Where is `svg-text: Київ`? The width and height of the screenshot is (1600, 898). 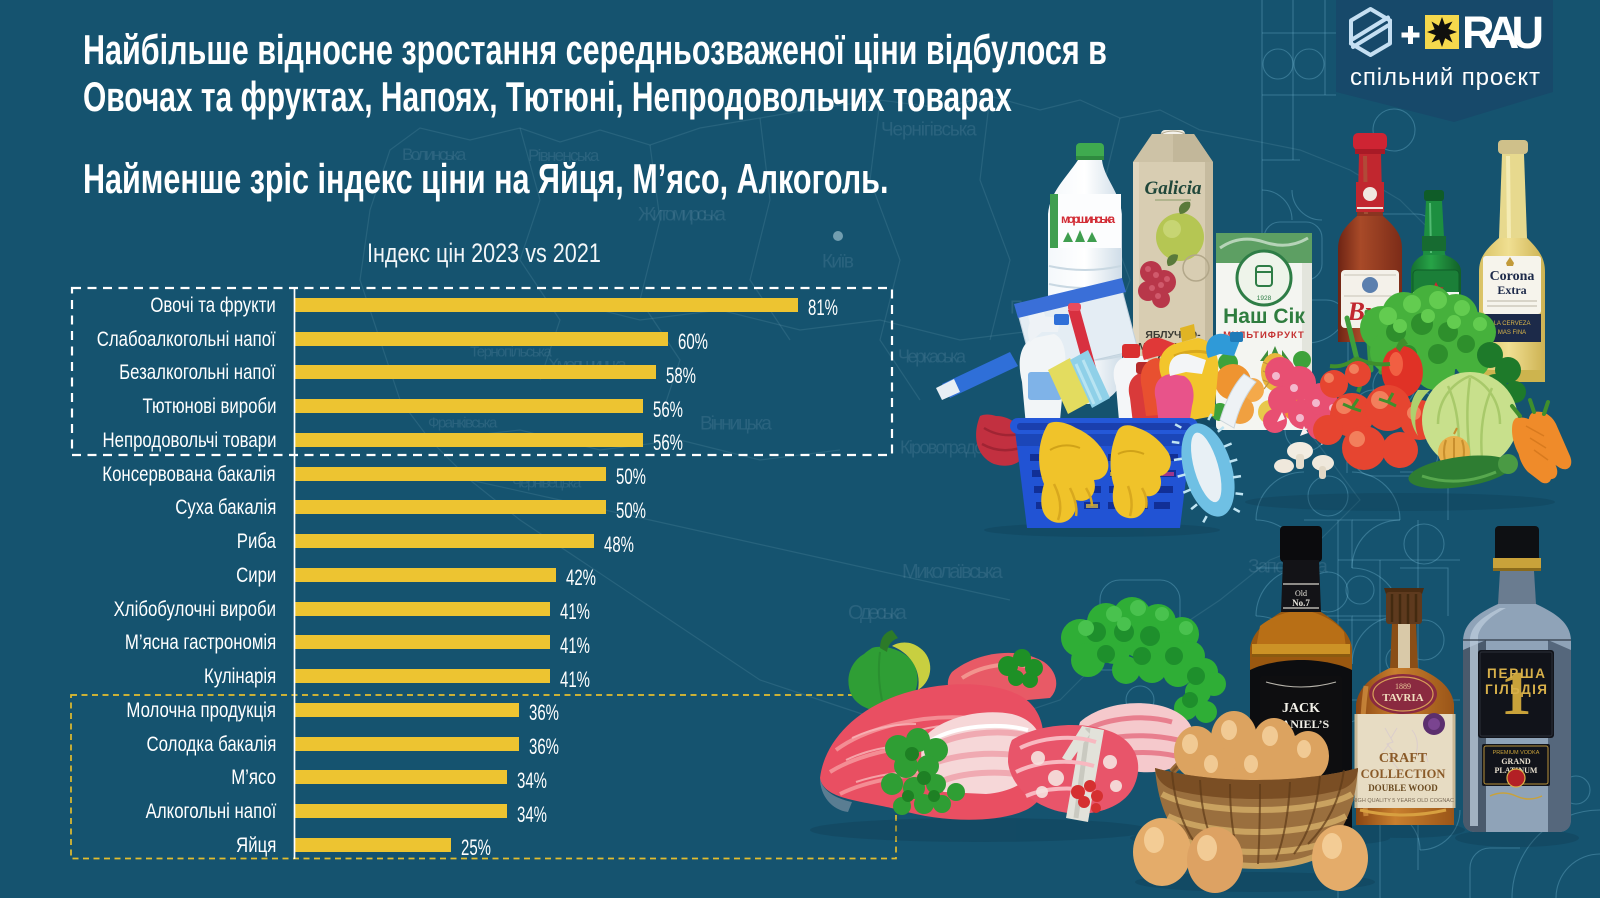
svg-text: Київ is located at coordinates (838, 261).